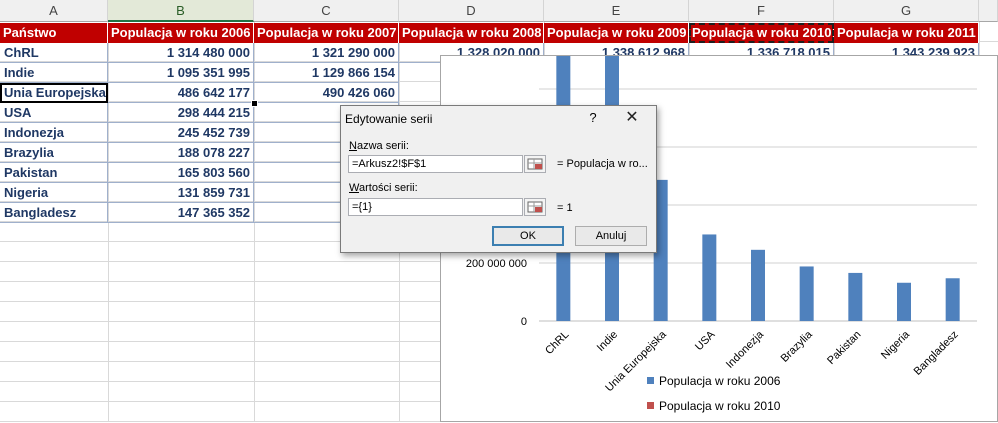  I want to click on value-cell: 188 078 227, so click(181, 153).